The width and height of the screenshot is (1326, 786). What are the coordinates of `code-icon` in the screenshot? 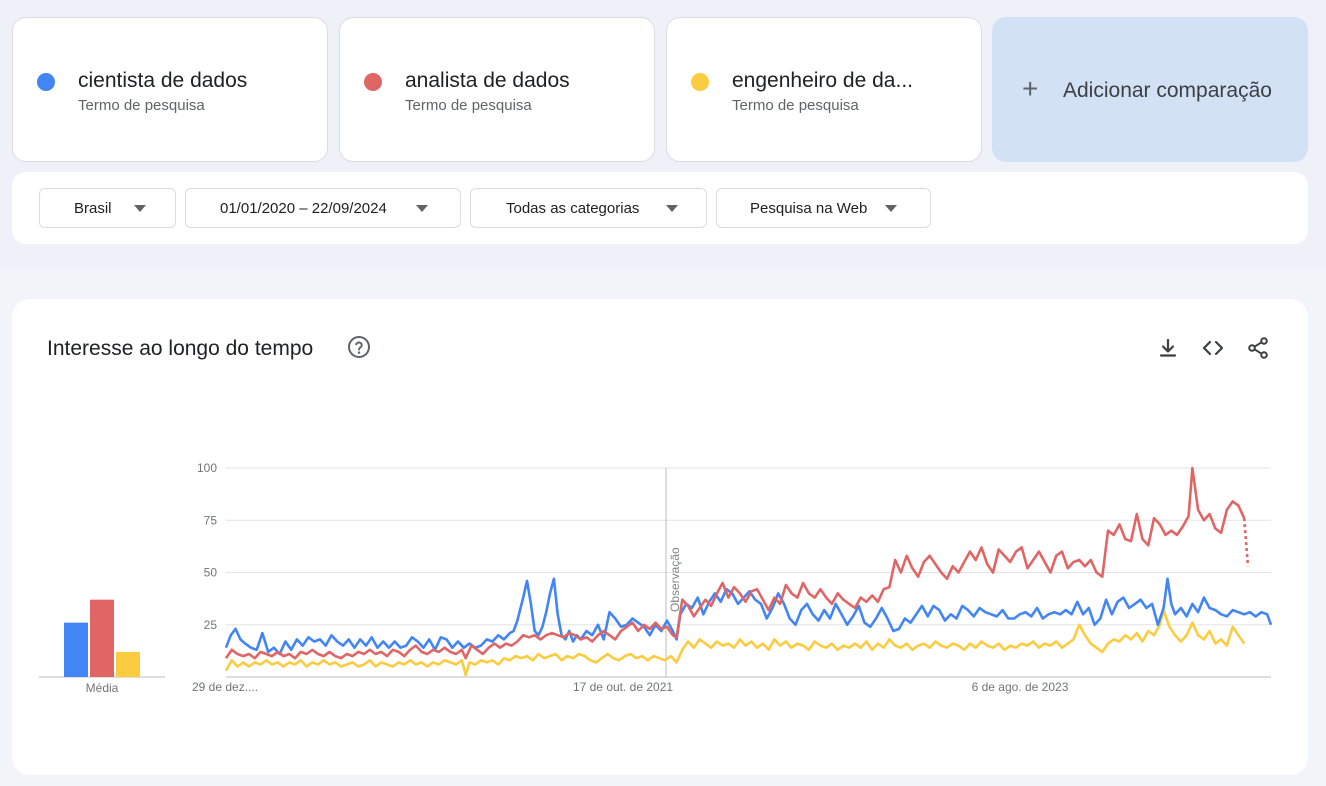 It's located at (1213, 348).